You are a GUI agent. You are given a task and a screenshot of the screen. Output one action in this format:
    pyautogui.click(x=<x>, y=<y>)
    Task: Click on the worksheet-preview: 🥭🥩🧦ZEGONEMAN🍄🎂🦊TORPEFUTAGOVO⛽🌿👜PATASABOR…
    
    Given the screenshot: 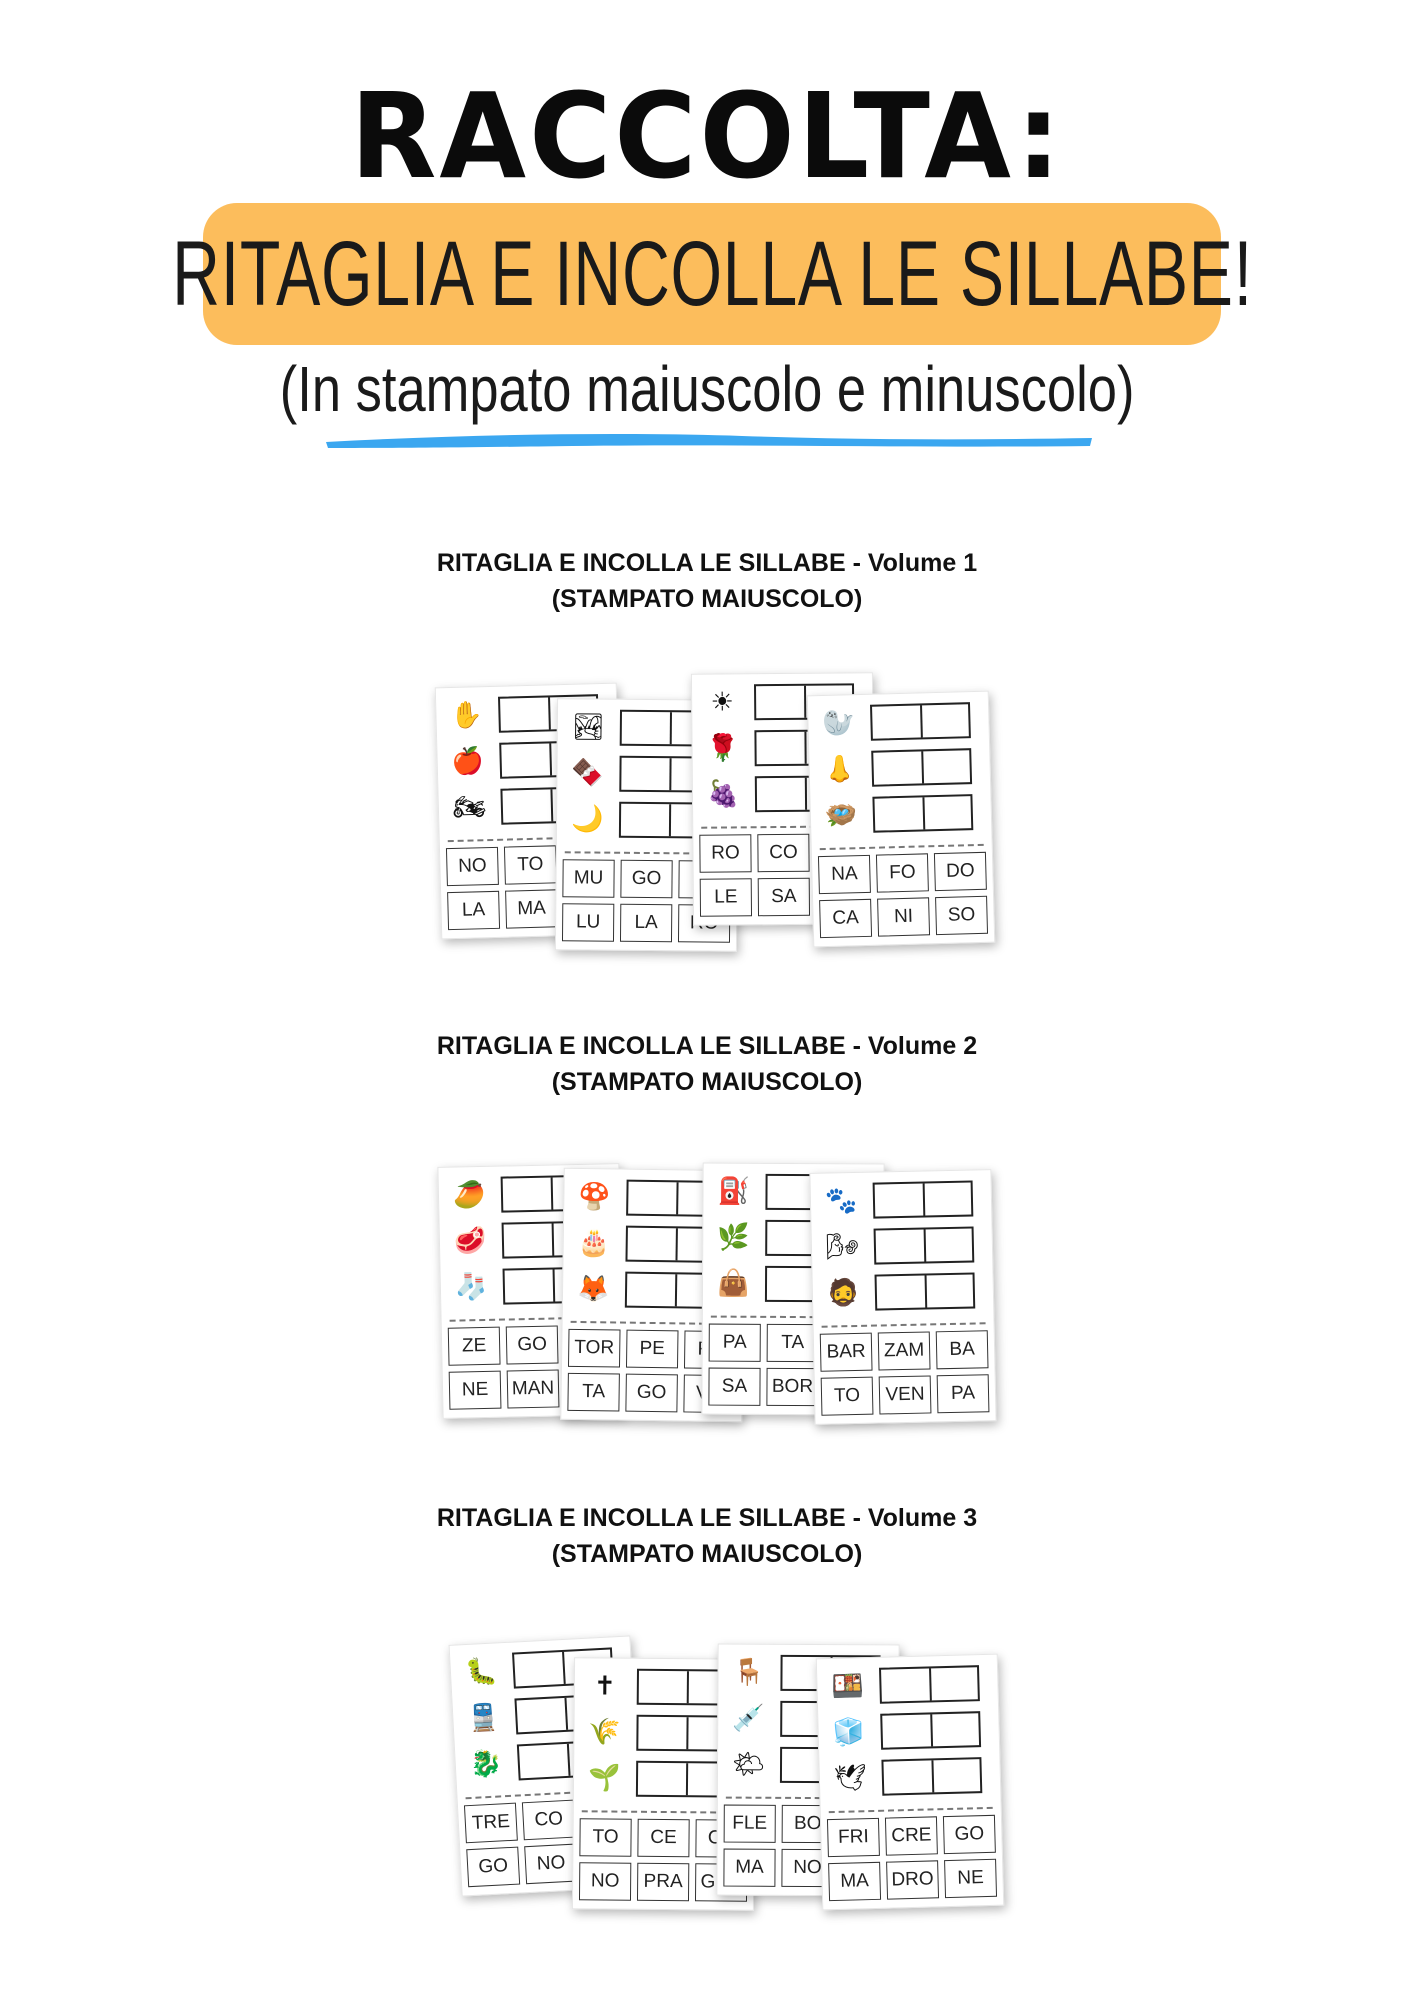 What is the action you would take?
    pyautogui.click(x=718, y=1293)
    